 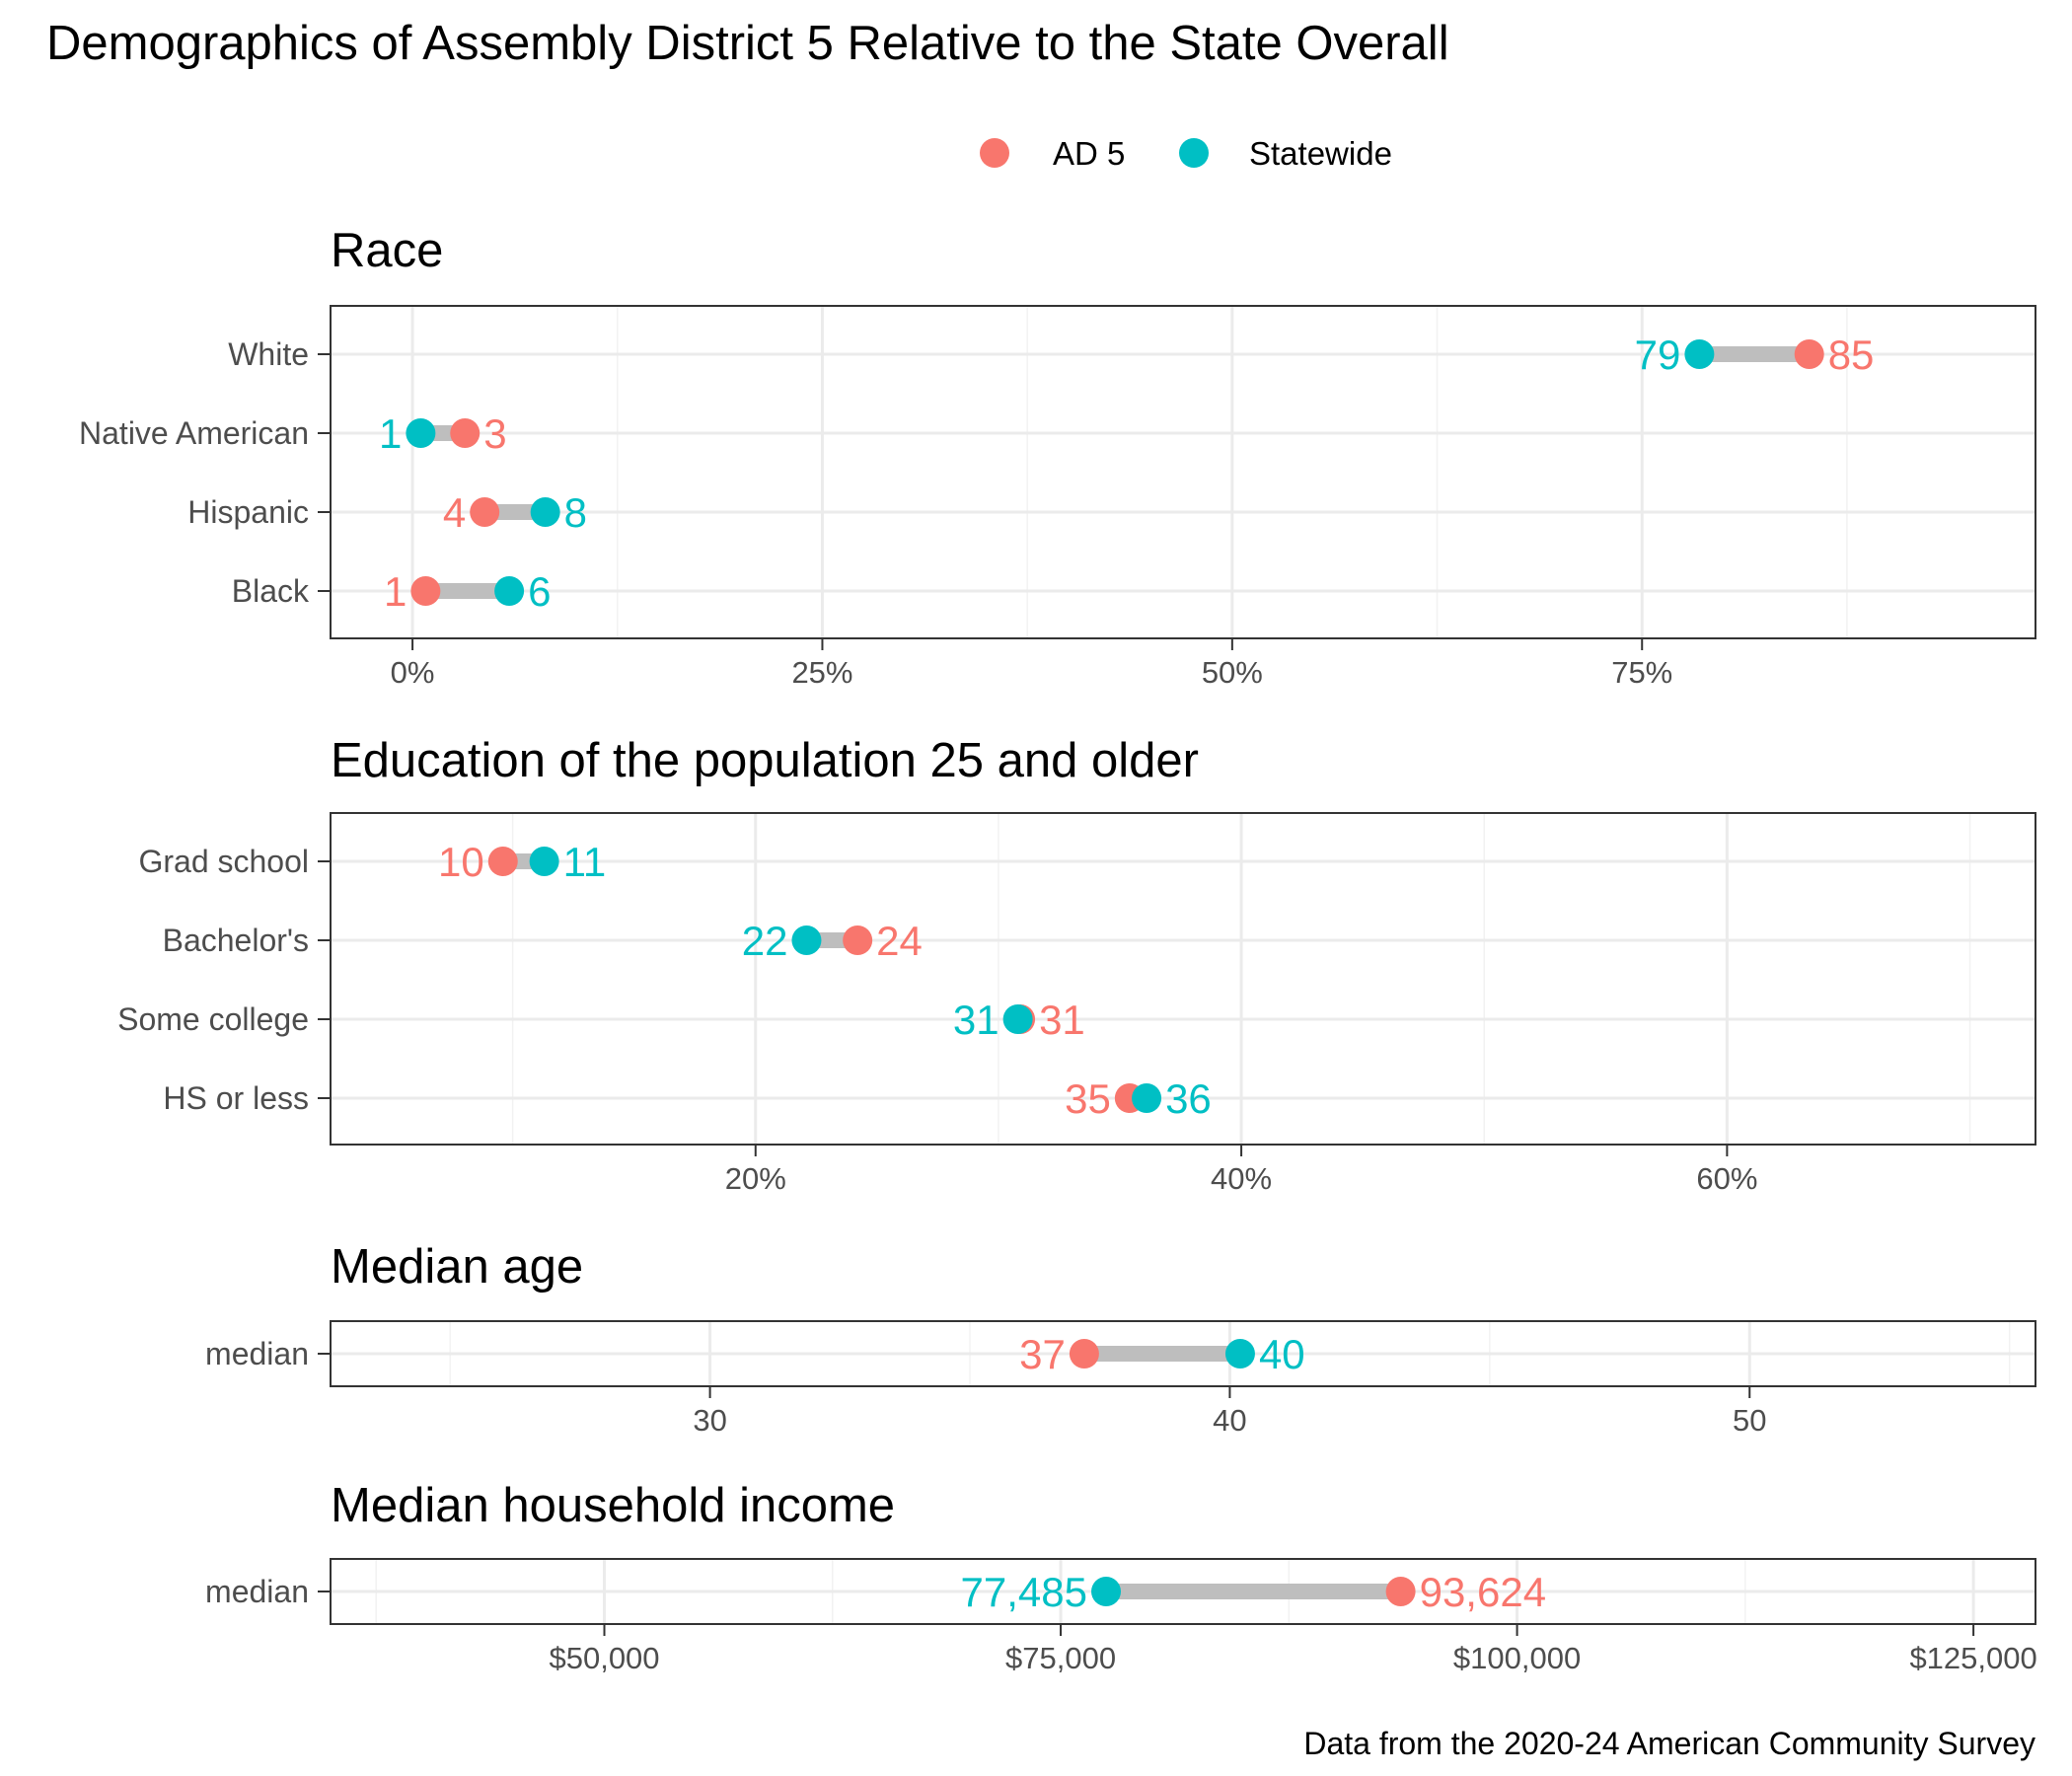 What do you see at coordinates (765, 761) in the screenshot?
I see `education-of-the-population-25-and-older-panel-title: Education of the population 25 and older` at bounding box center [765, 761].